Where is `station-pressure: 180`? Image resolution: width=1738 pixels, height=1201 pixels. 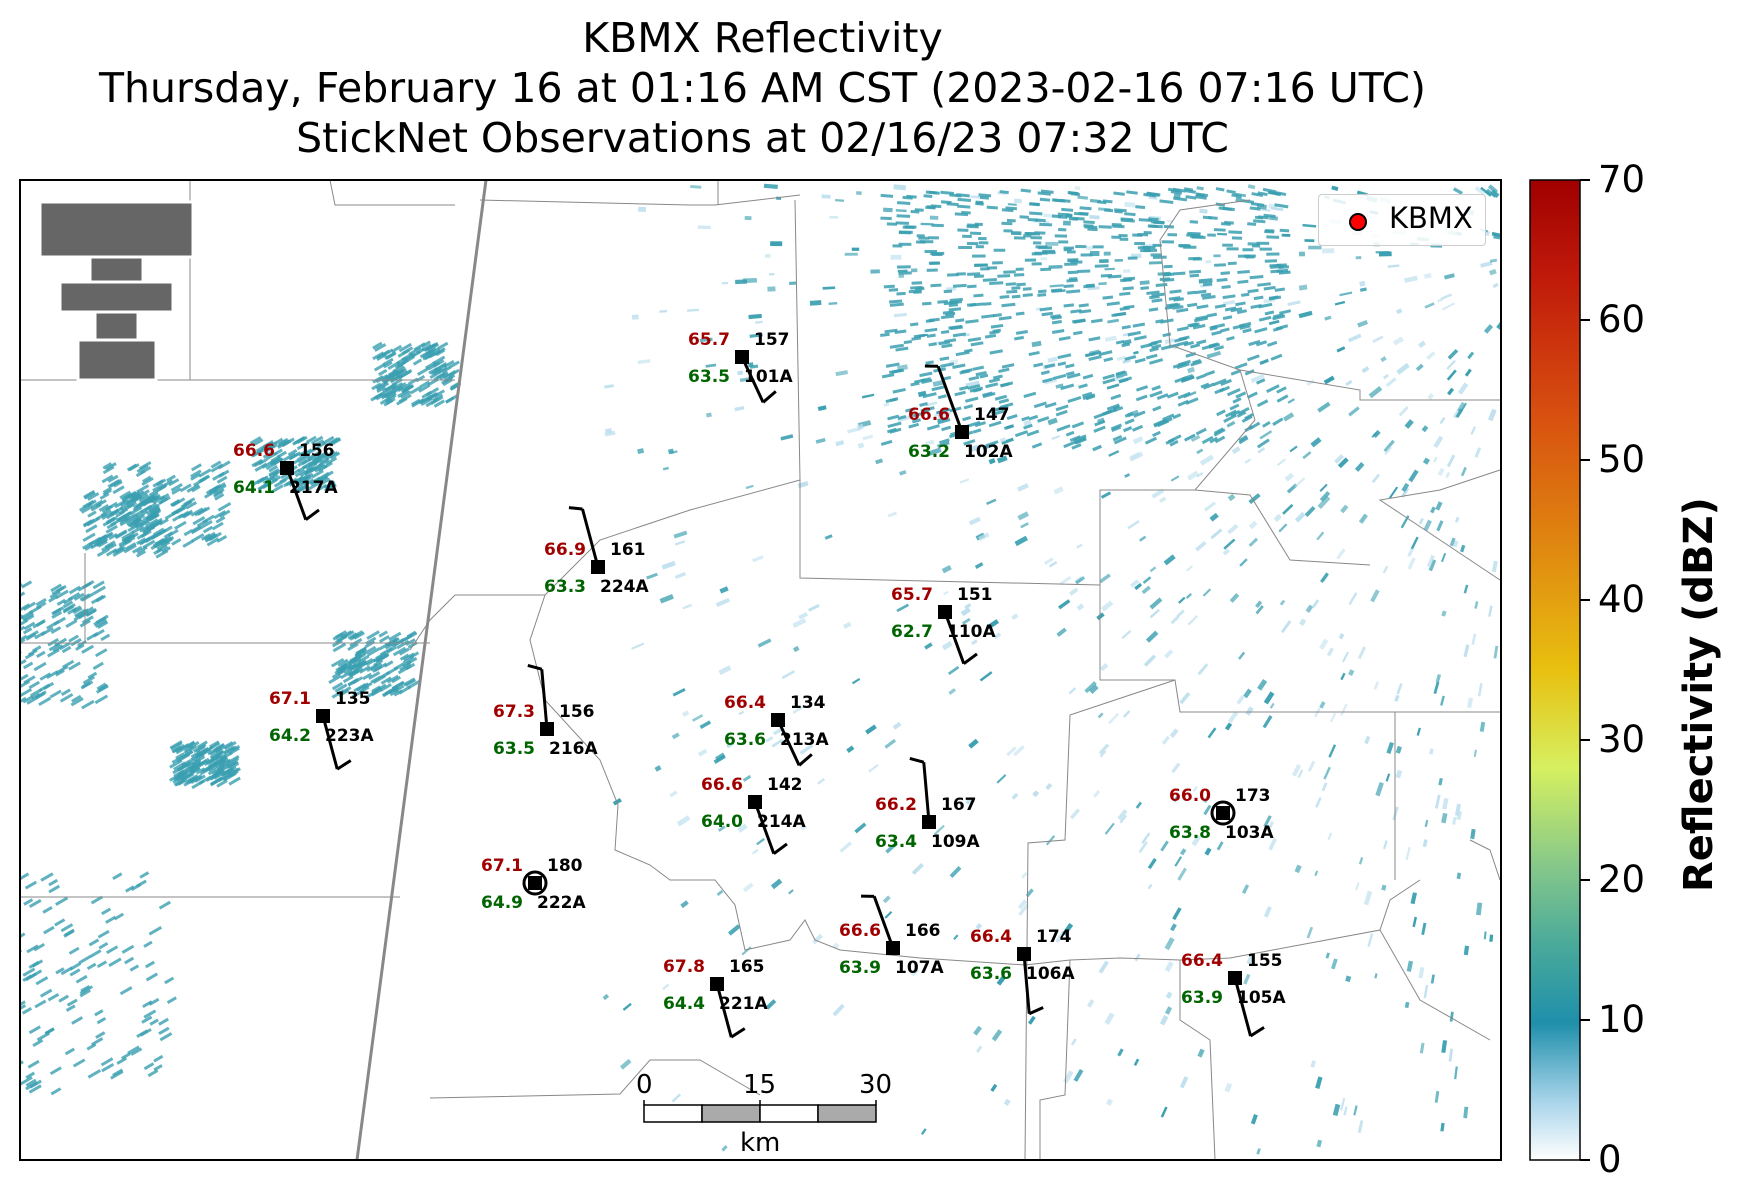 station-pressure: 180 is located at coordinates (565, 866).